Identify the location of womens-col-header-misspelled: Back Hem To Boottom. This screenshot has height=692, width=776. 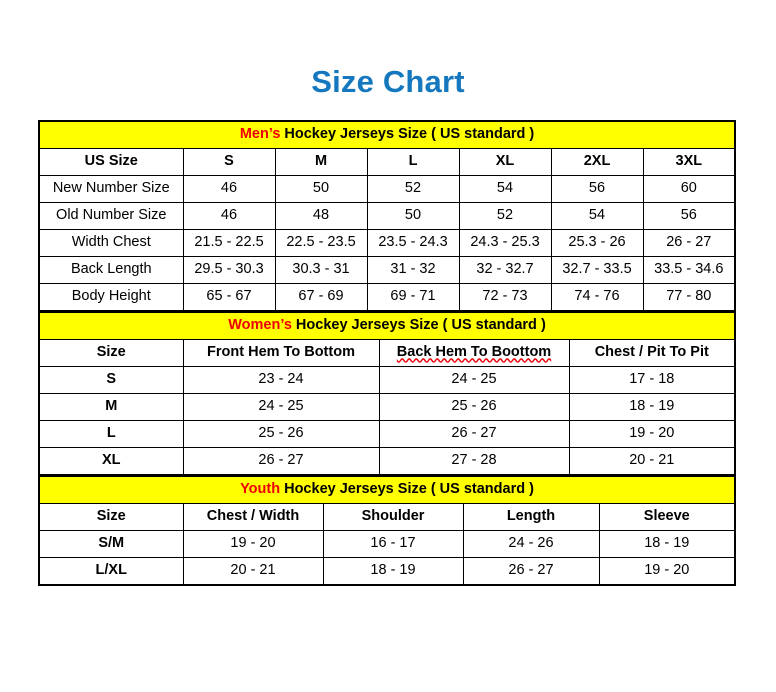
(474, 352).